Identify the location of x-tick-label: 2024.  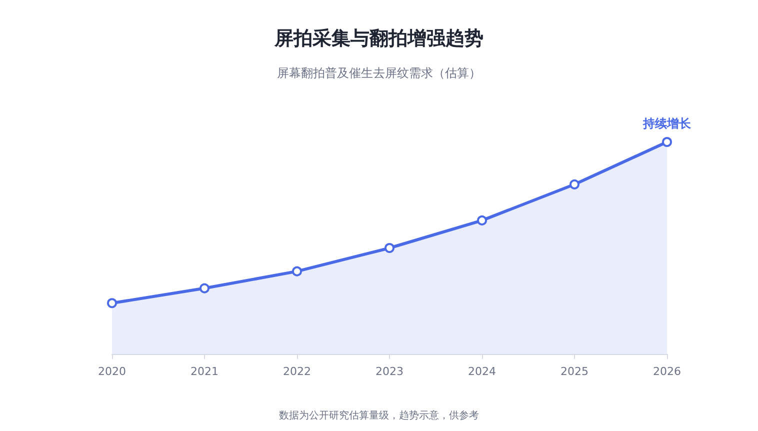
(482, 371).